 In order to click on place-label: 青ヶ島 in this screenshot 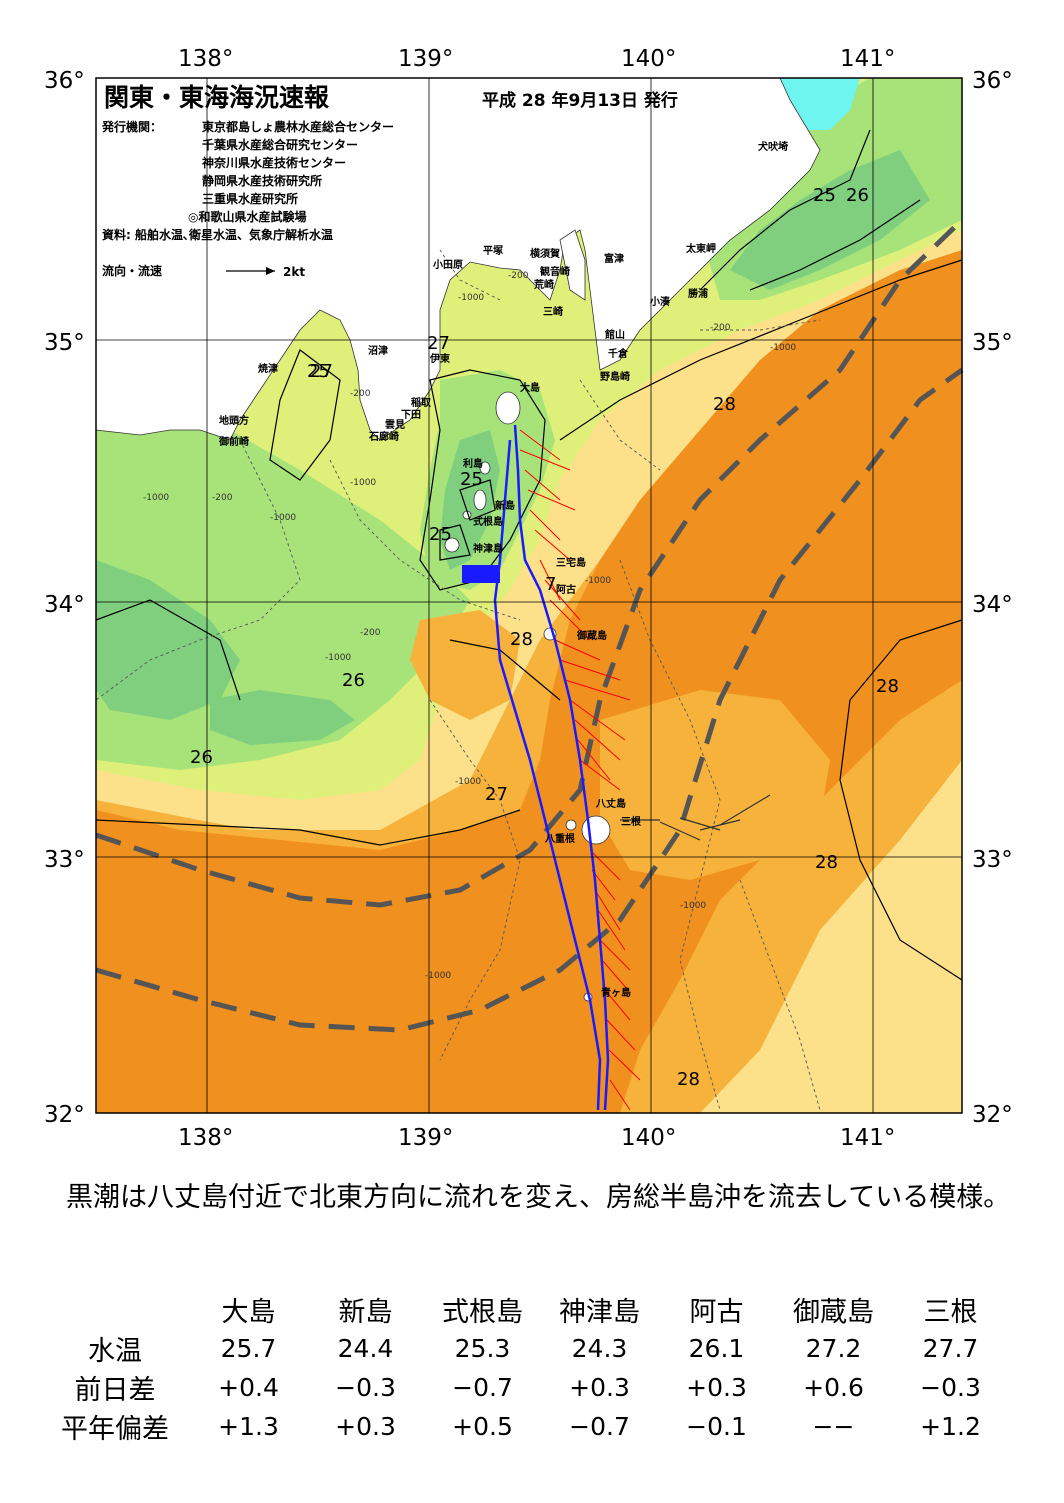, I will do `click(616, 992)`.